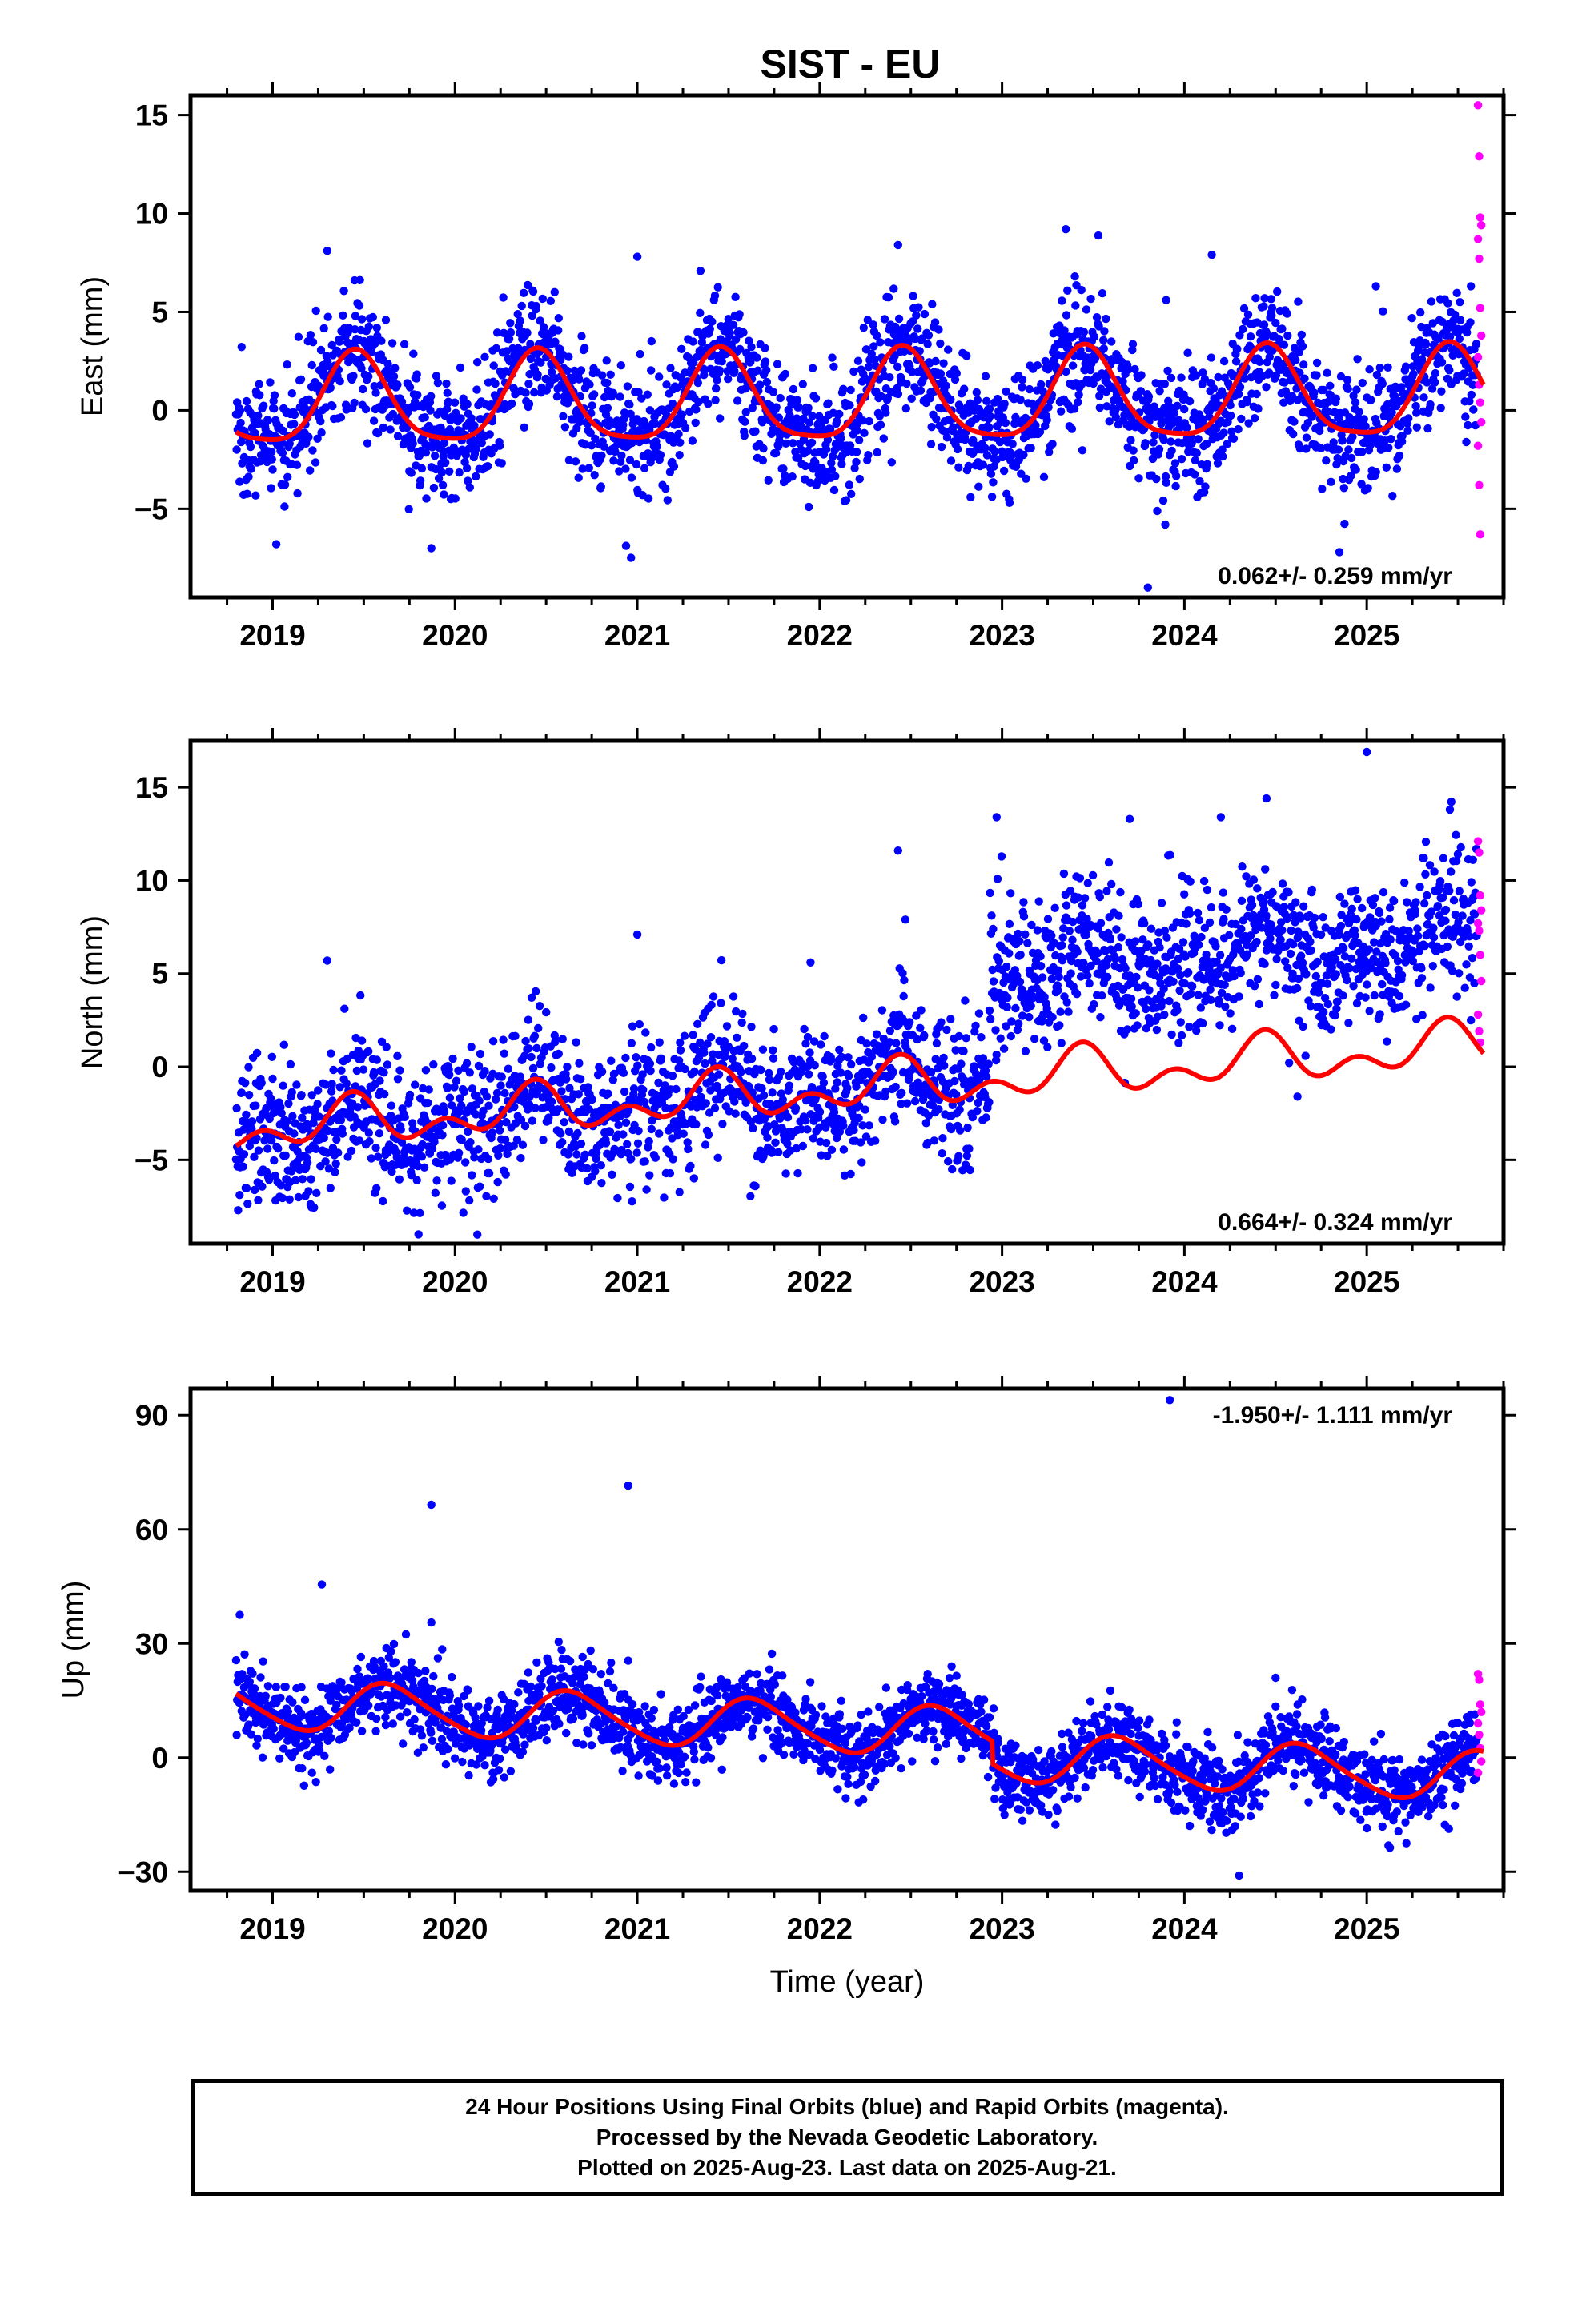 The image size is (1582, 2324). I want to click on east-y-tick-label: 15, so click(151, 116).